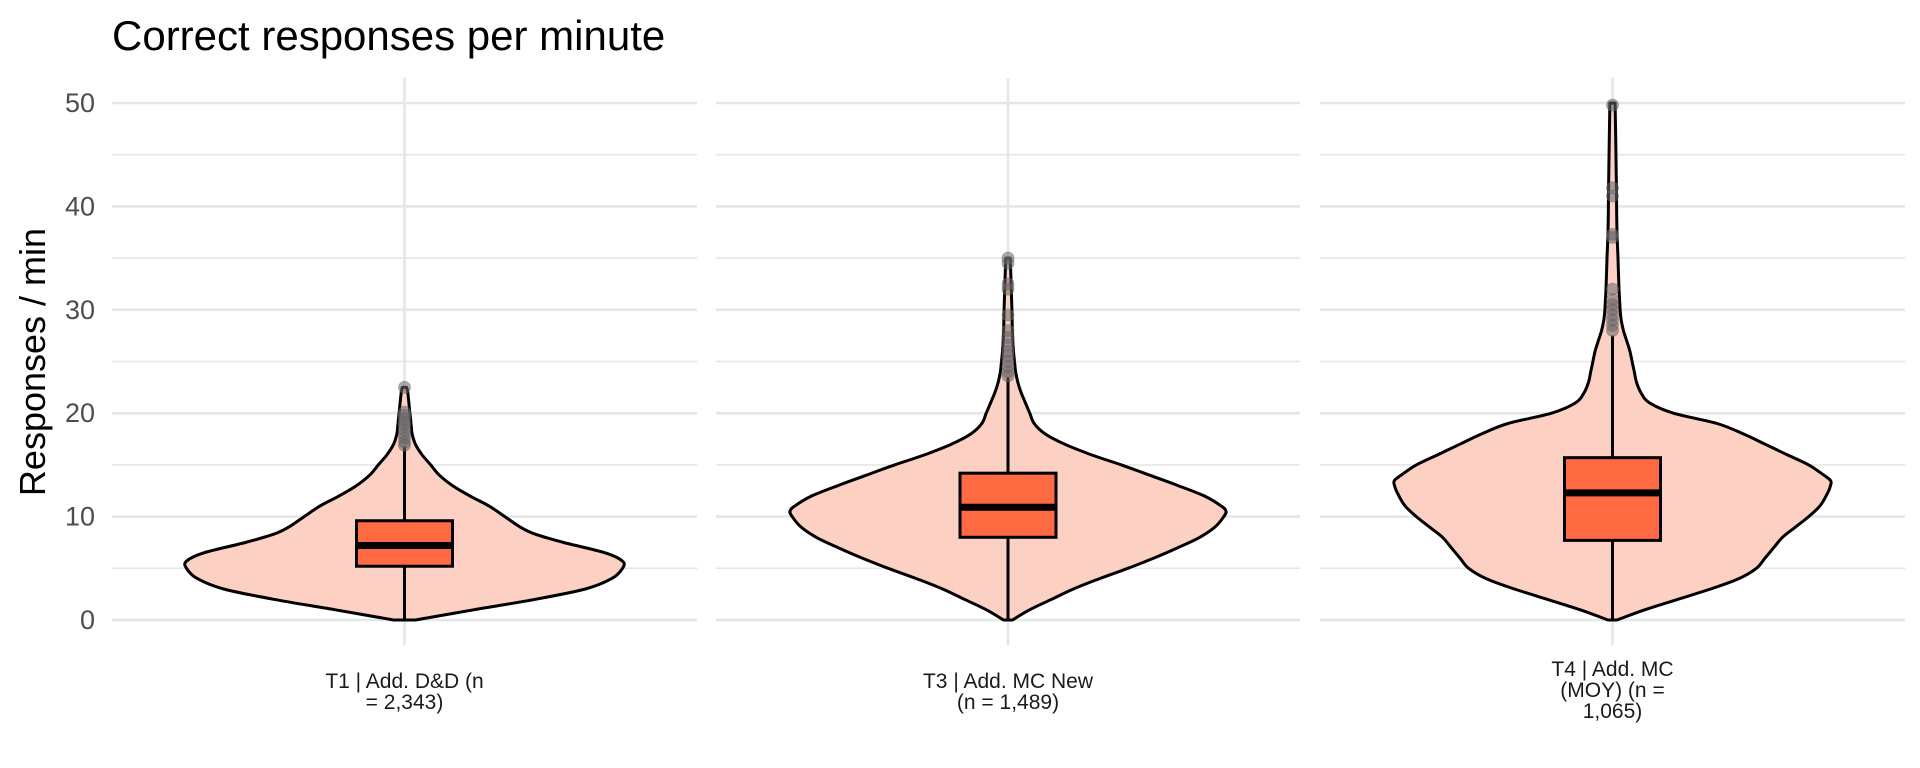  Describe the element at coordinates (405, 702) in the screenshot. I see `x-tick-label: = 2,343)` at that location.